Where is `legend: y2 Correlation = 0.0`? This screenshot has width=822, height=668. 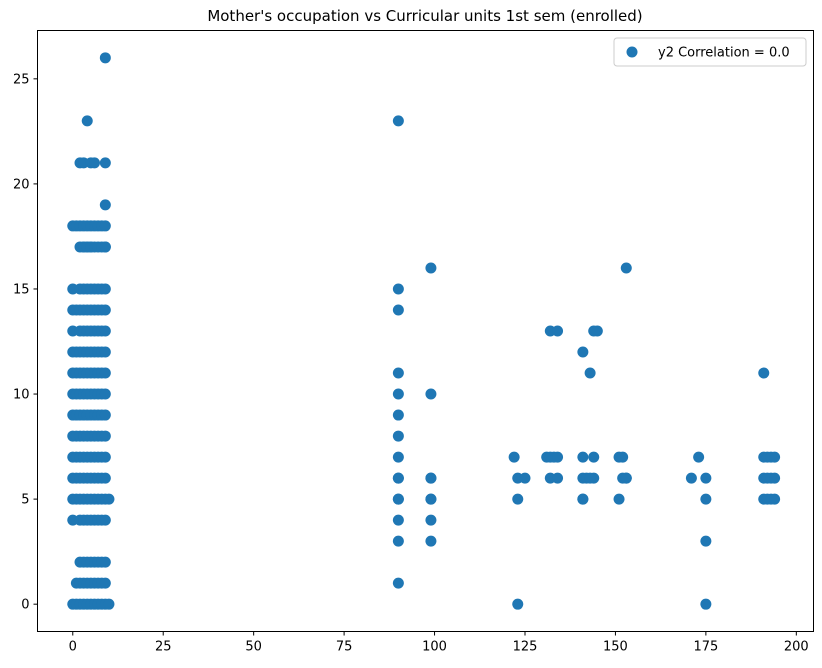
legend: y2 Correlation = 0.0 is located at coordinates (710, 52).